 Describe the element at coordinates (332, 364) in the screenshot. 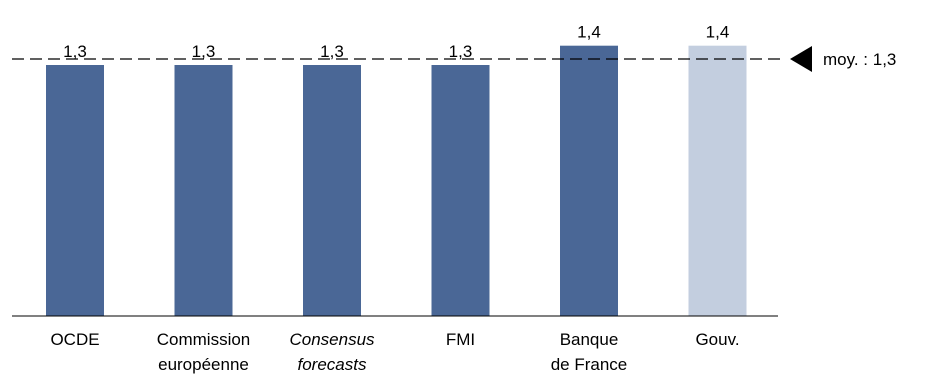

I see `category-label-2-line-1: forecasts` at that location.